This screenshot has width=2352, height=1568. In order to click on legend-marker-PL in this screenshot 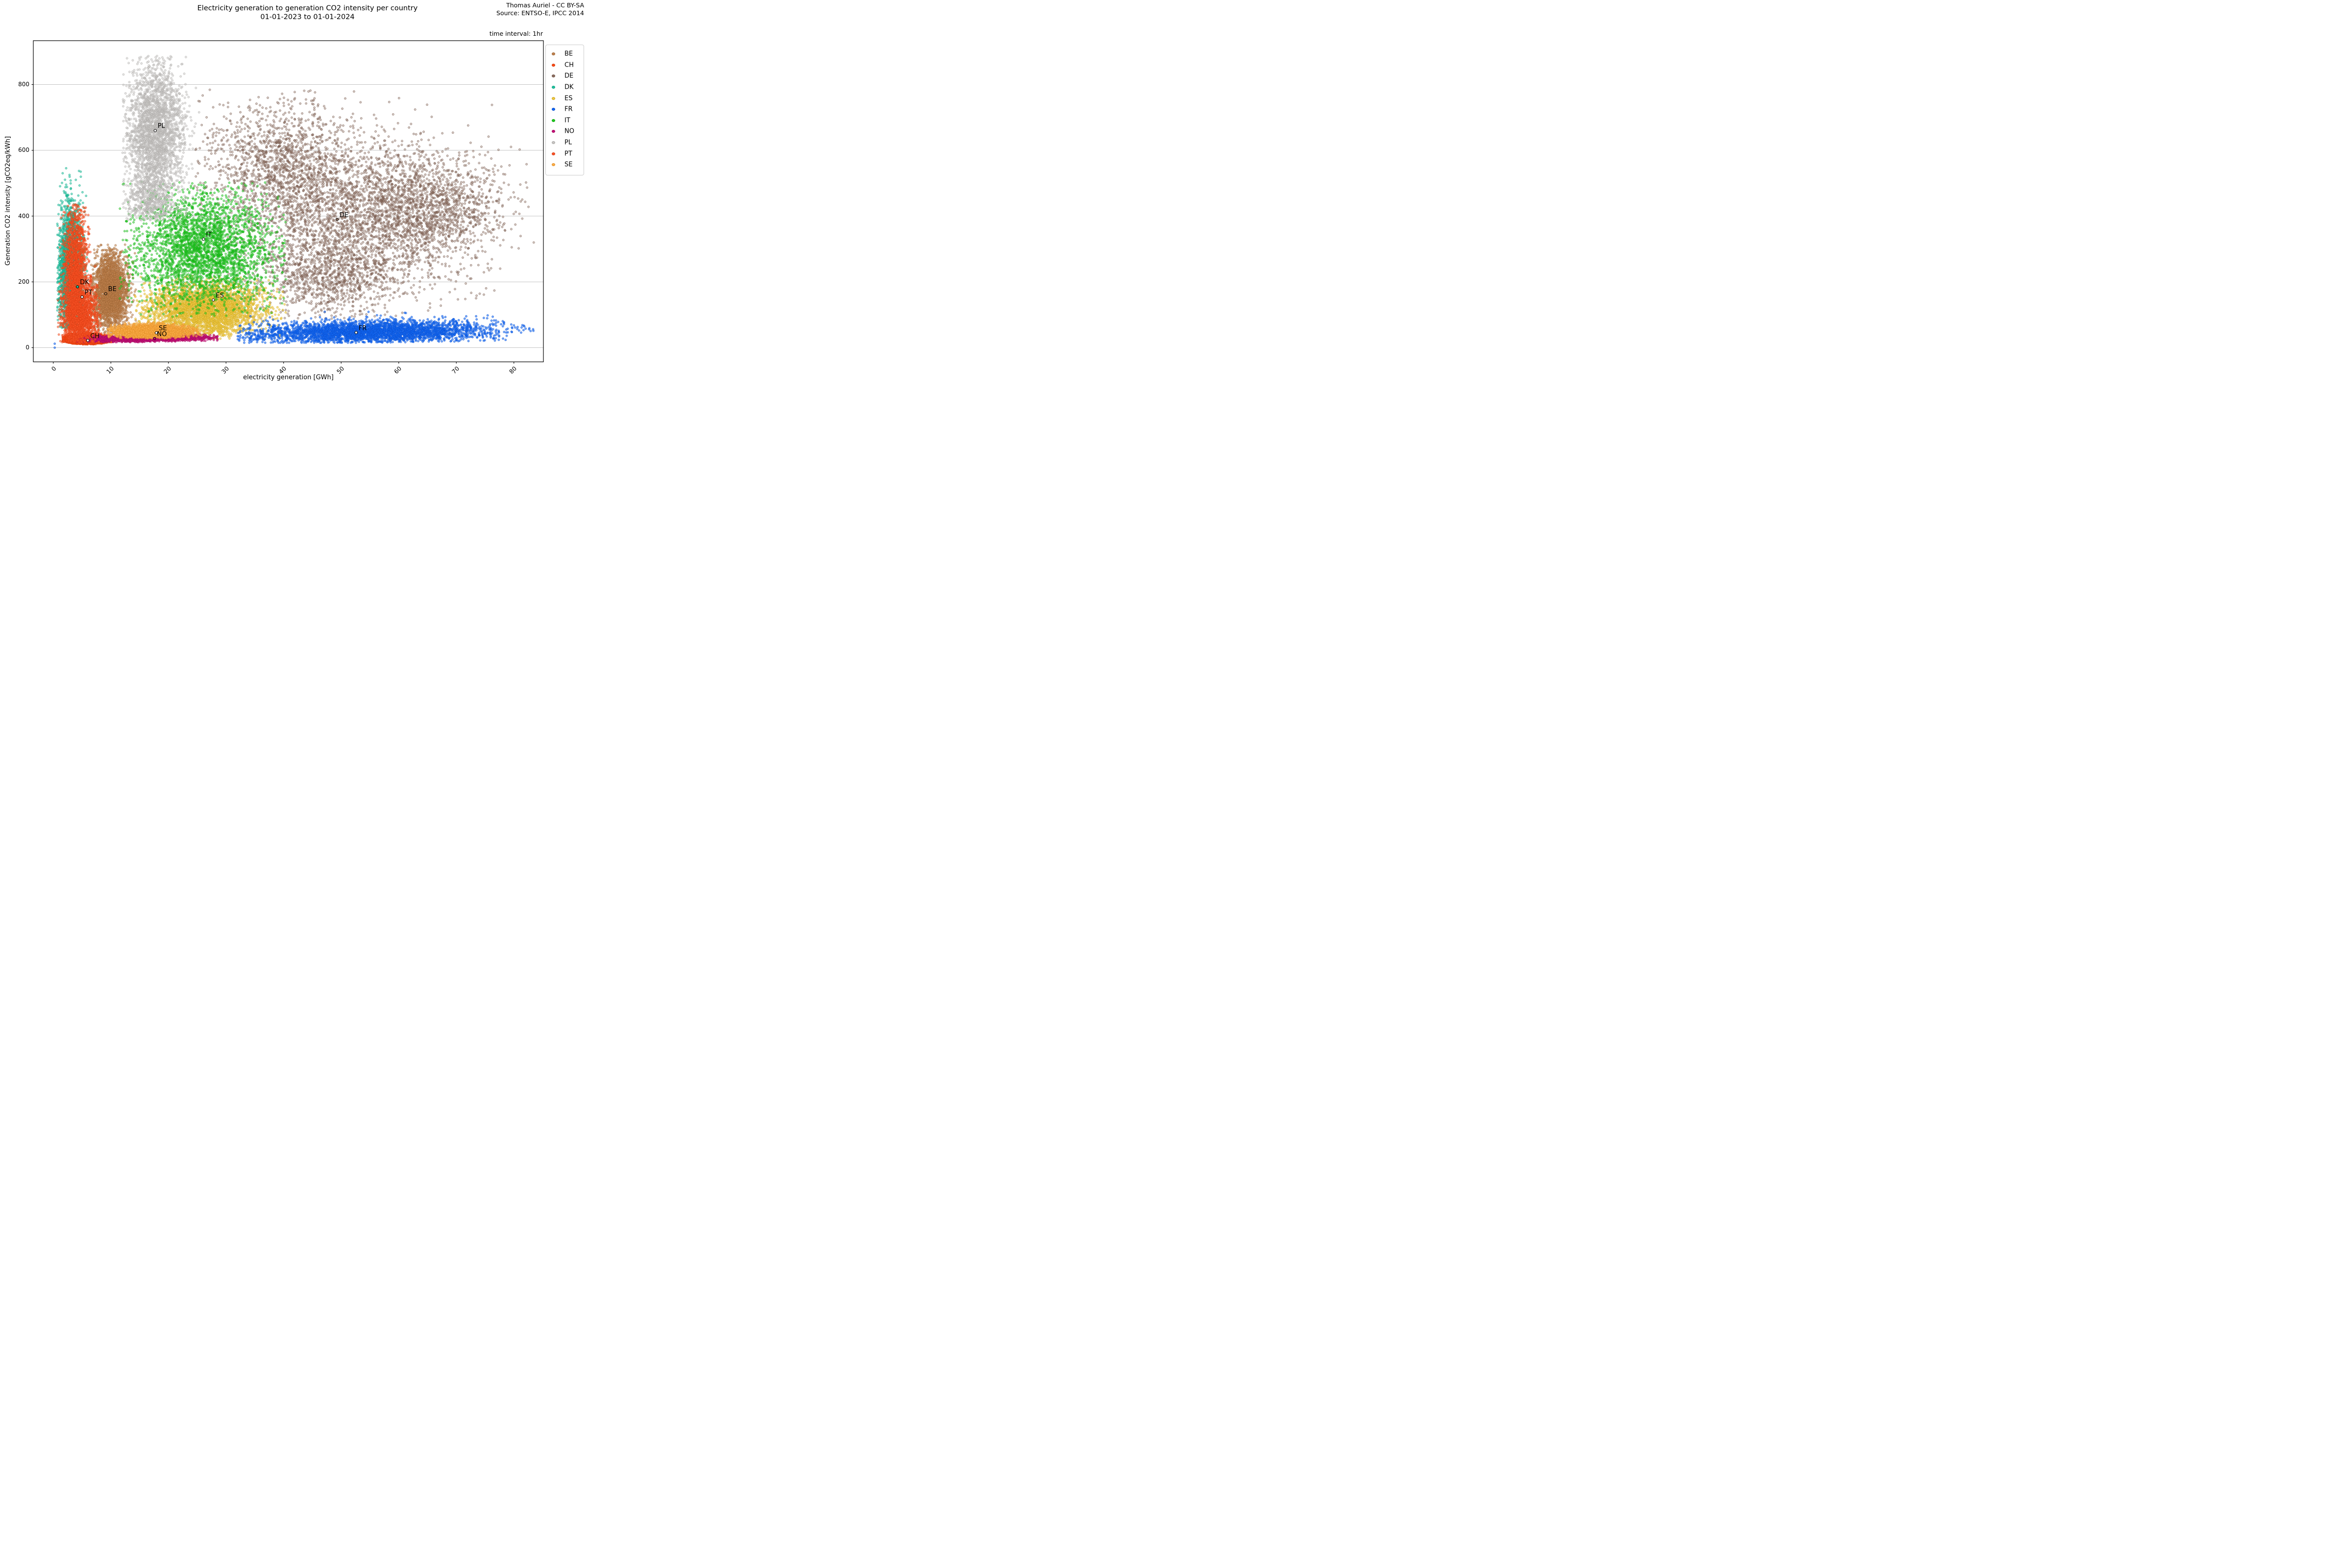, I will do `click(553, 143)`.